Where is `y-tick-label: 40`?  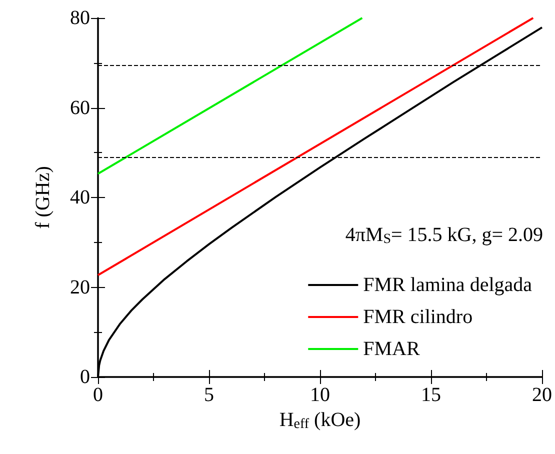
y-tick-label: 40 is located at coordinates (80, 197).